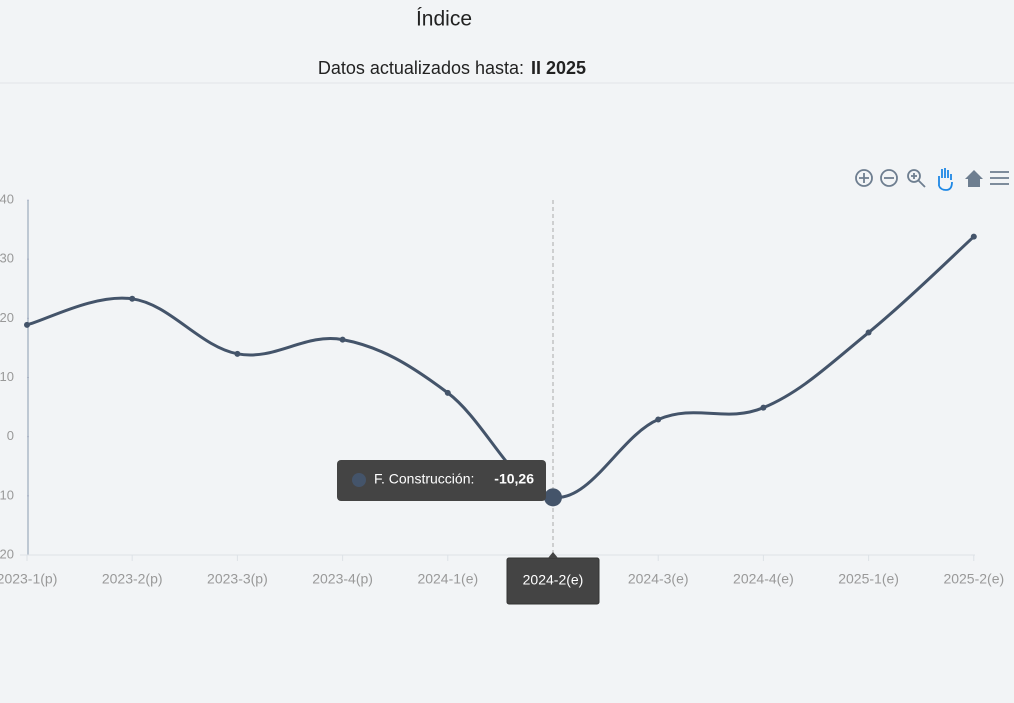 This screenshot has width=1014, height=703. Describe the element at coordinates (7, 494) in the screenshot. I see `y-tick-label: -10` at that location.